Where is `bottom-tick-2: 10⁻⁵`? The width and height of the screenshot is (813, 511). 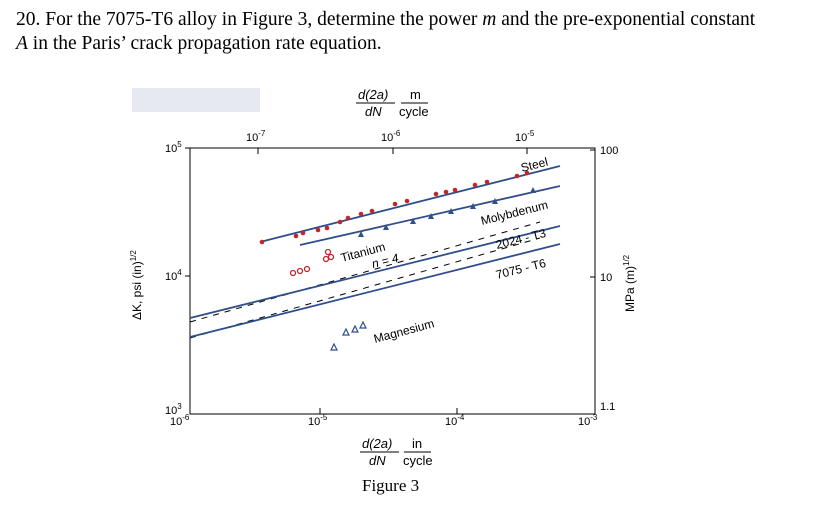 bottom-tick-2: 10⁻⁵ is located at coordinates (318, 420).